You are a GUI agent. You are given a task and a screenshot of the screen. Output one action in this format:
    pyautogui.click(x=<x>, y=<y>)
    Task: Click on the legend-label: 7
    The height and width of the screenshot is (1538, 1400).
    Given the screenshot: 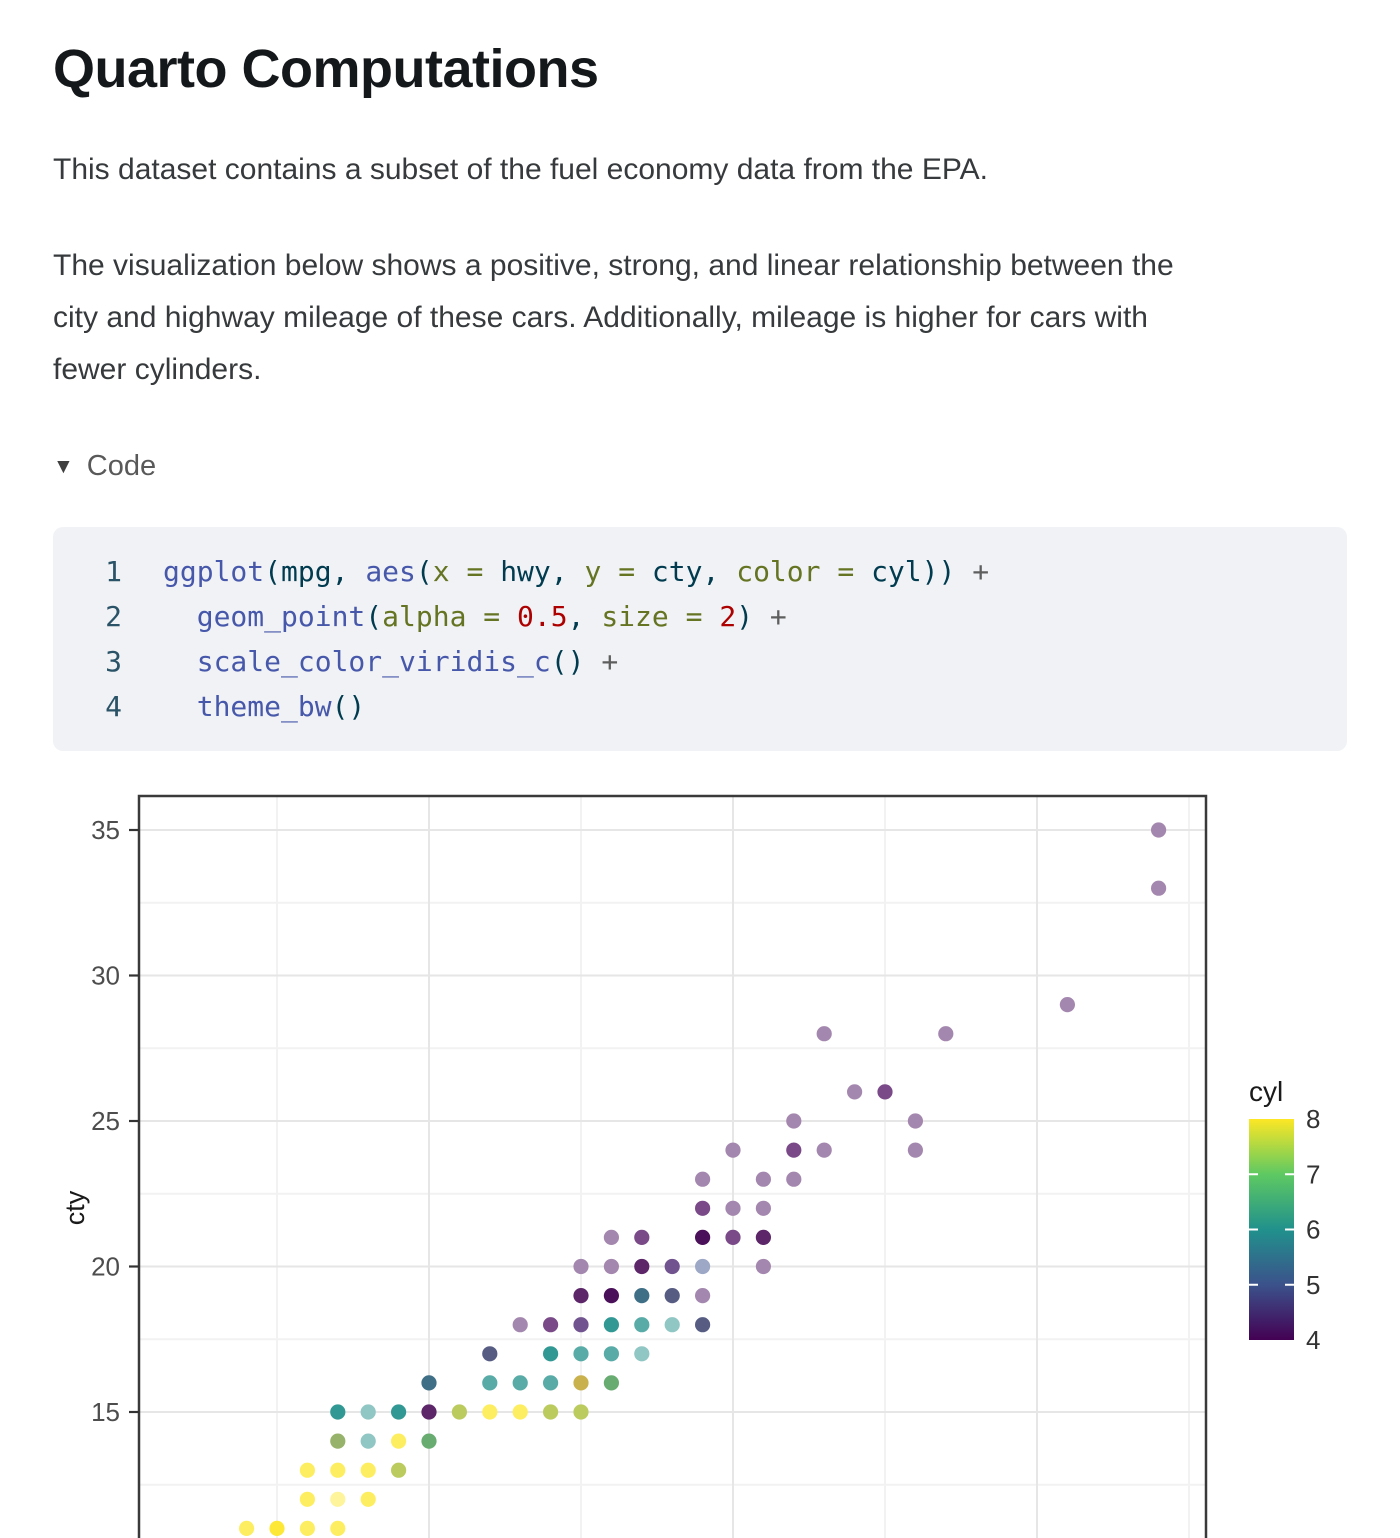 What is the action you would take?
    pyautogui.click(x=1313, y=1174)
    